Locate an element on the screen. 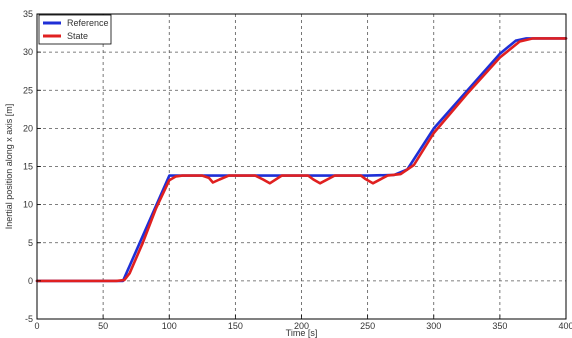 This screenshot has width=572, height=338. y-tick-label: 25 is located at coordinates (28, 90).